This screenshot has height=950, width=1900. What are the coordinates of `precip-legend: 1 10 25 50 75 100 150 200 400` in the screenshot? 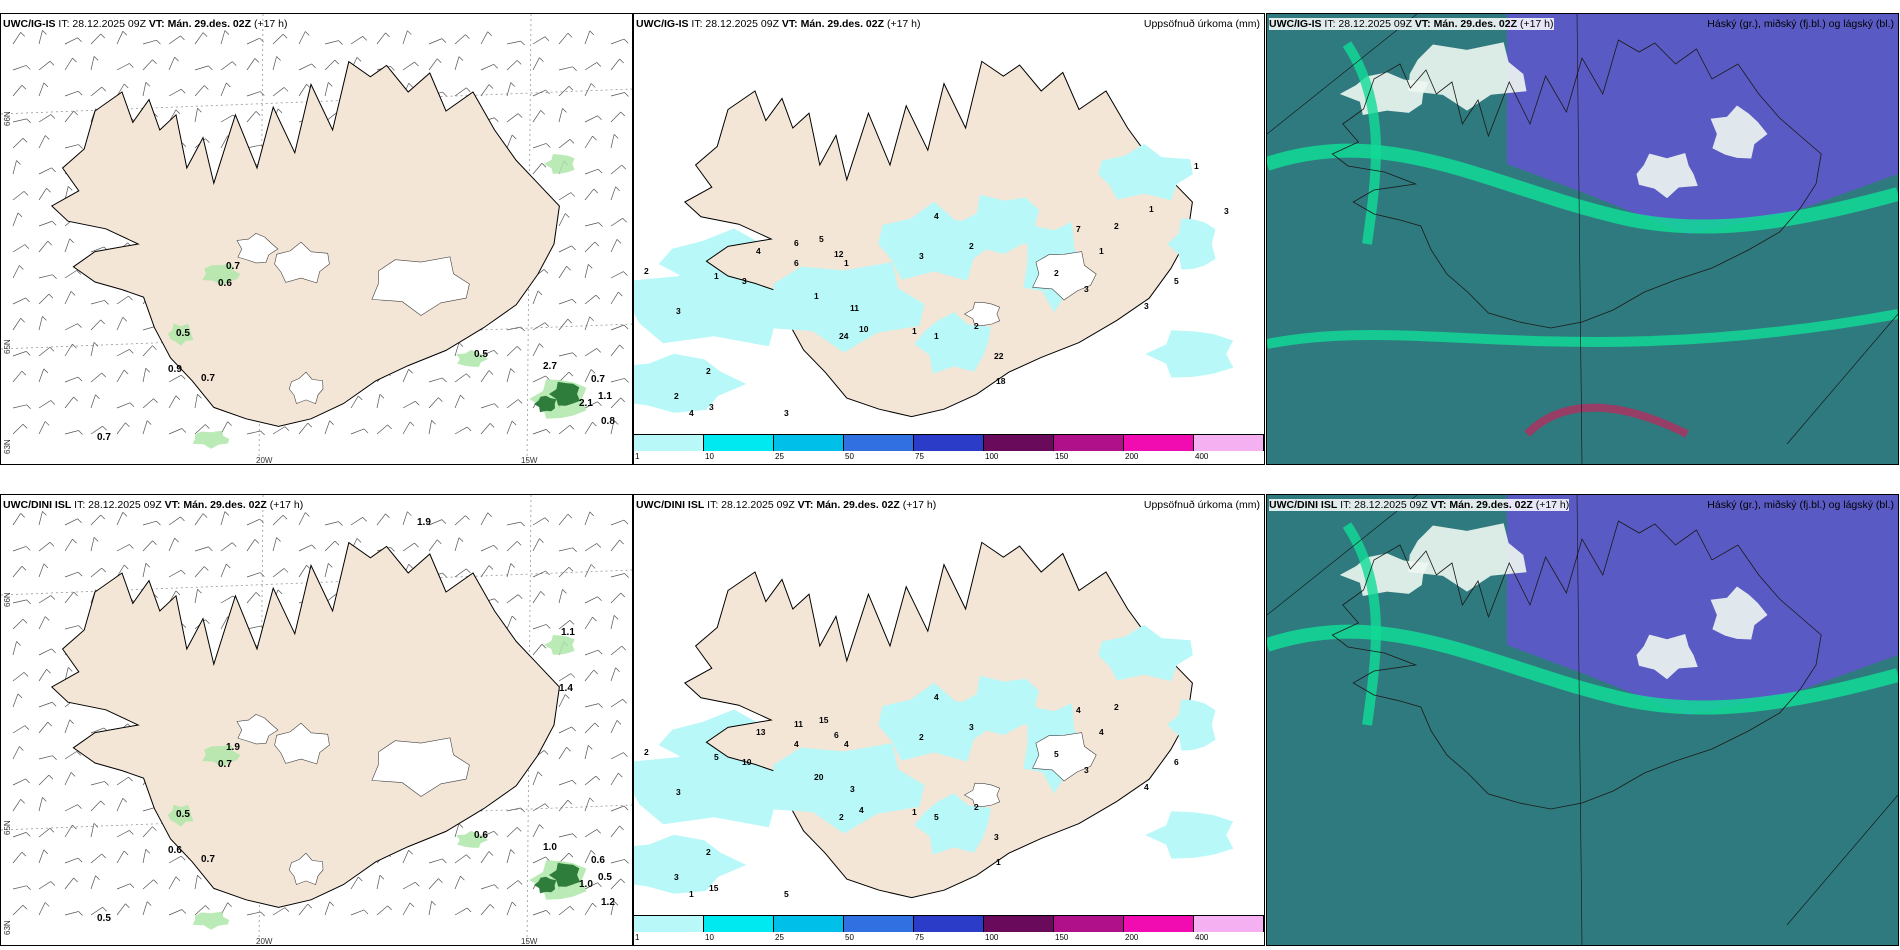 It's located at (949, 447).